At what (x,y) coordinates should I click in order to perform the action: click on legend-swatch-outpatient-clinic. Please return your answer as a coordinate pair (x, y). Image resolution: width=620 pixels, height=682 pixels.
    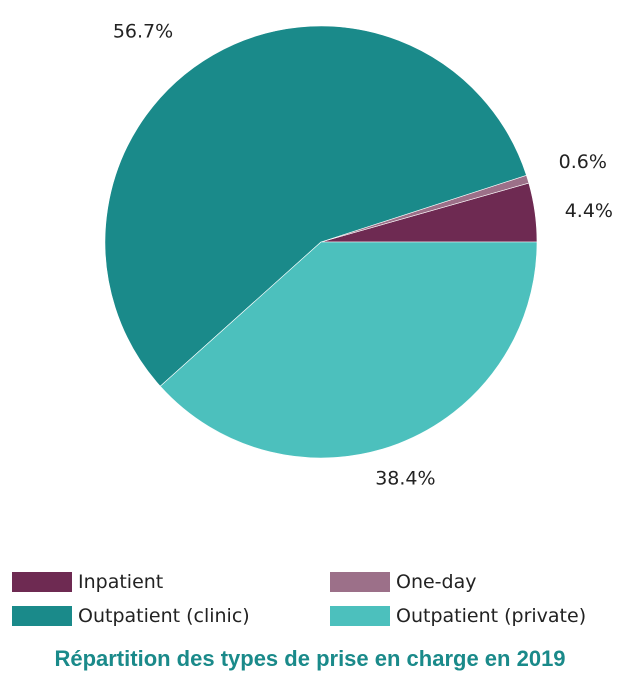
    Looking at the image, I should click on (42, 616).